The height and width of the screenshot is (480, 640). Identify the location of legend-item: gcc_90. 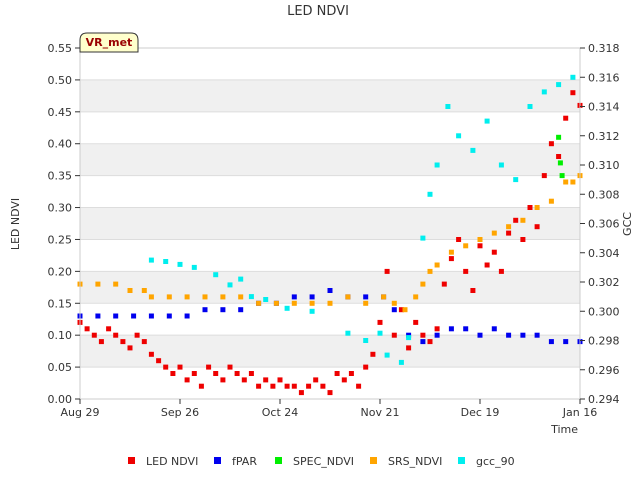
(486, 461).